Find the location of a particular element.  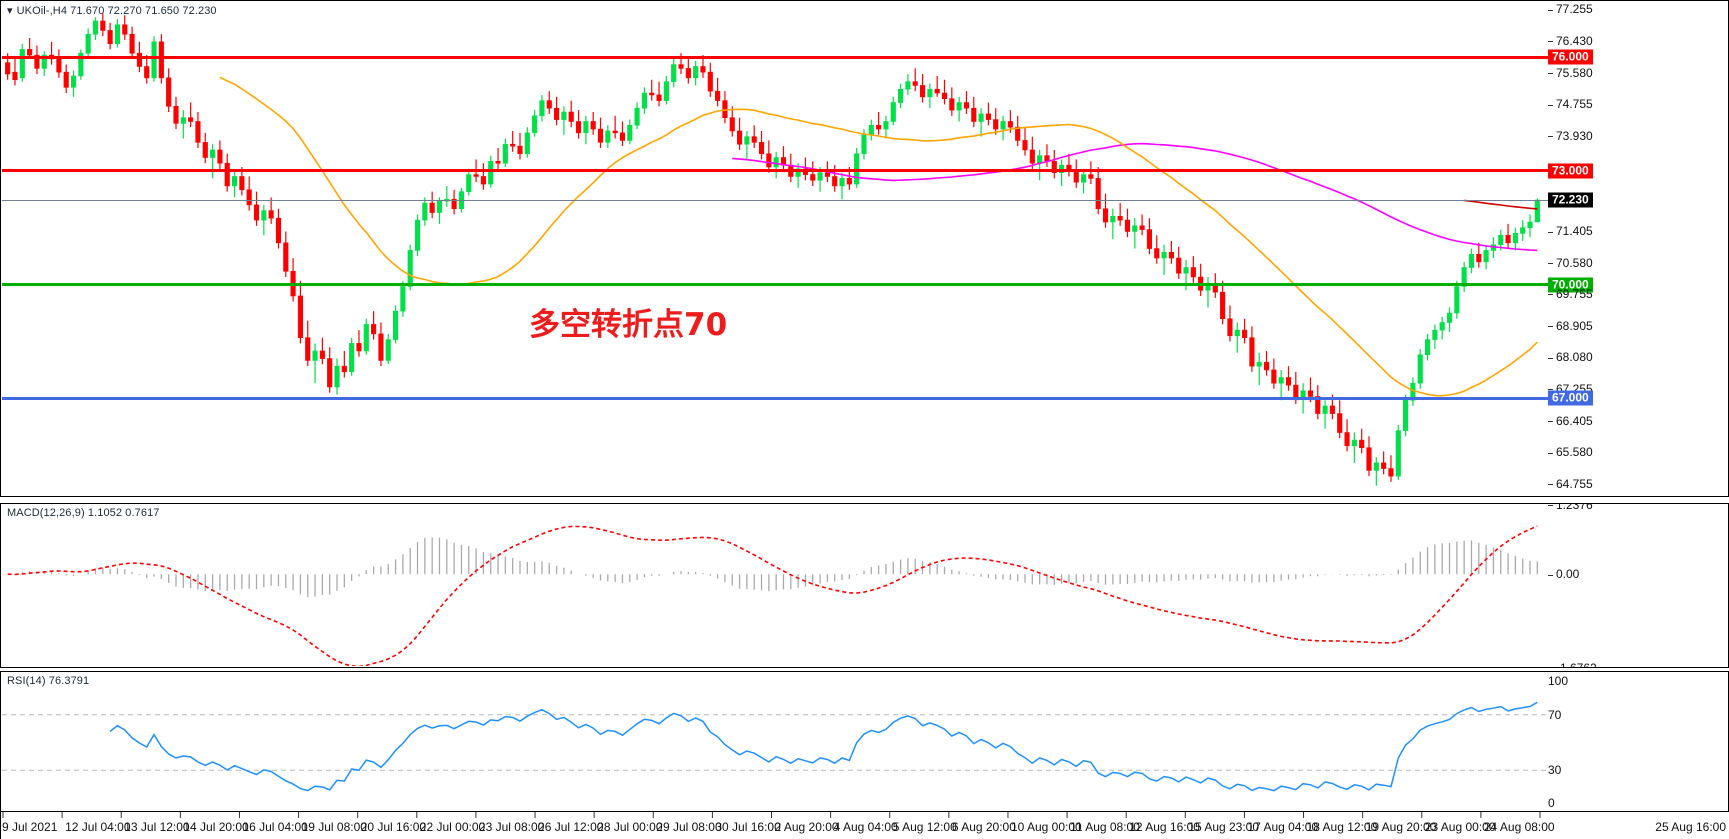

price-axis-tick-66.405: 66.405 is located at coordinates (1570, 421).